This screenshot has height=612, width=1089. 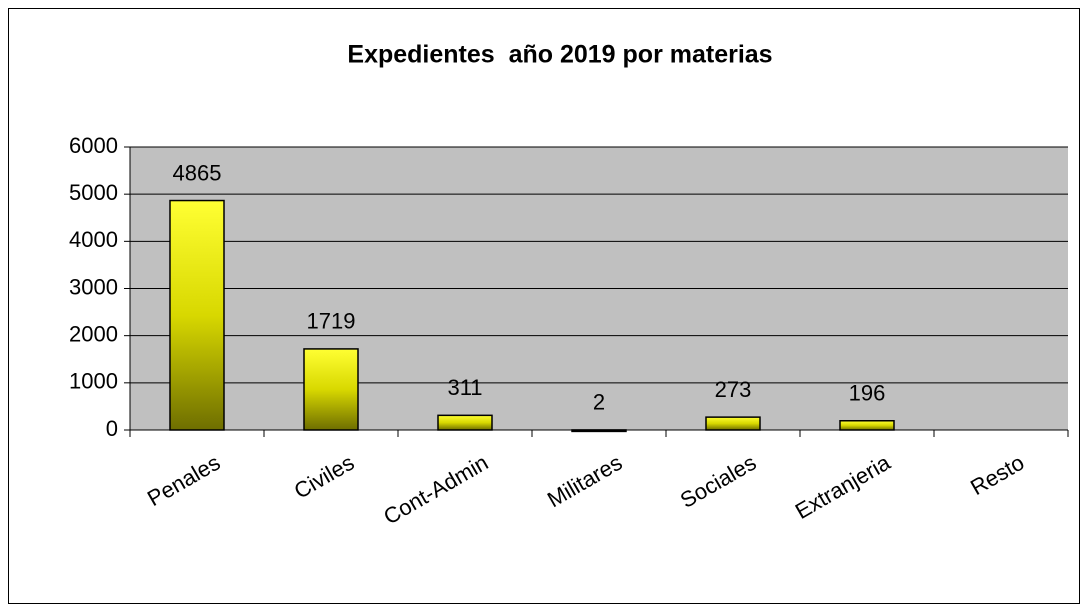 What do you see at coordinates (93, 286) in the screenshot?
I see `y-tick-label: 3000` at bounding box center [93, 286].